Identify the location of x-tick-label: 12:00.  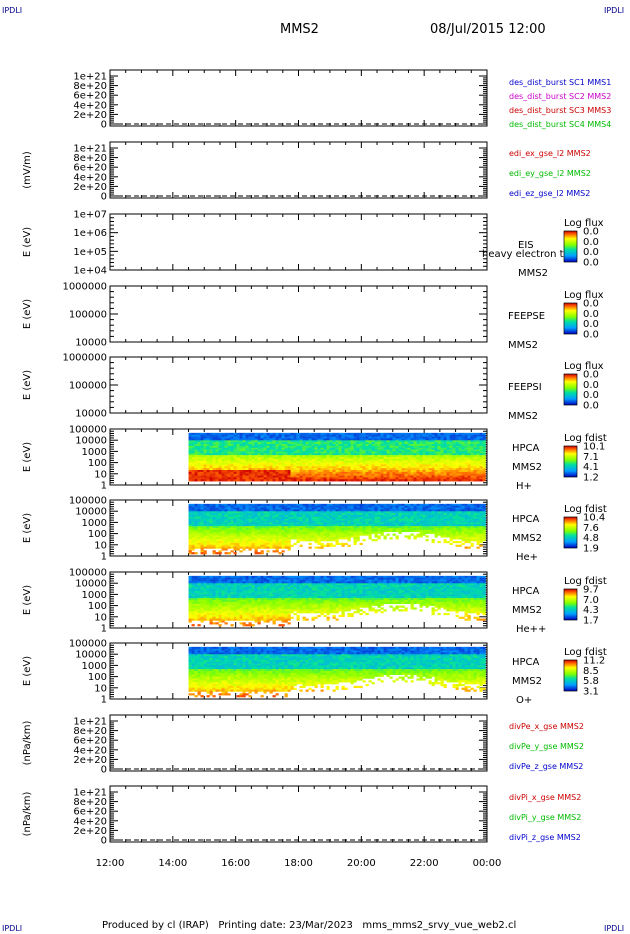
(110, 863).